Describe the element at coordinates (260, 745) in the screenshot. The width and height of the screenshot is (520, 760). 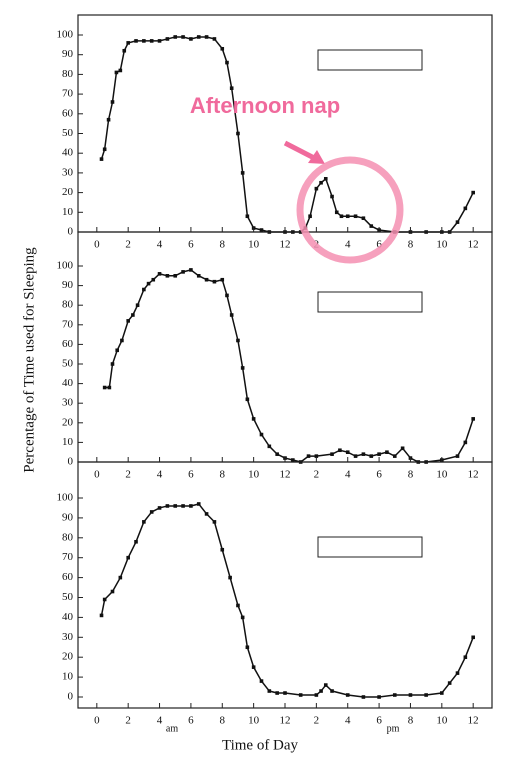
I see `x-axis-label: Time of Day` at that location.